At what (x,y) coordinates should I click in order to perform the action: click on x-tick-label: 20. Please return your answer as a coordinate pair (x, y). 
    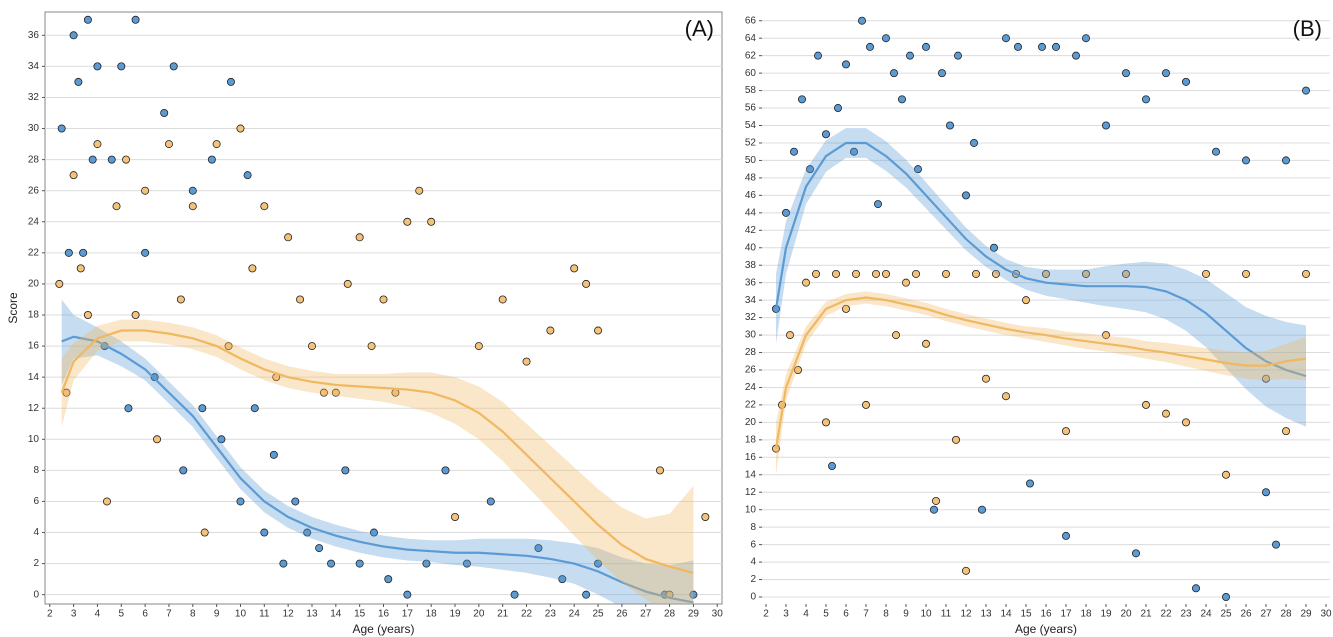
    Looking at the image, I should click on (479, 614).